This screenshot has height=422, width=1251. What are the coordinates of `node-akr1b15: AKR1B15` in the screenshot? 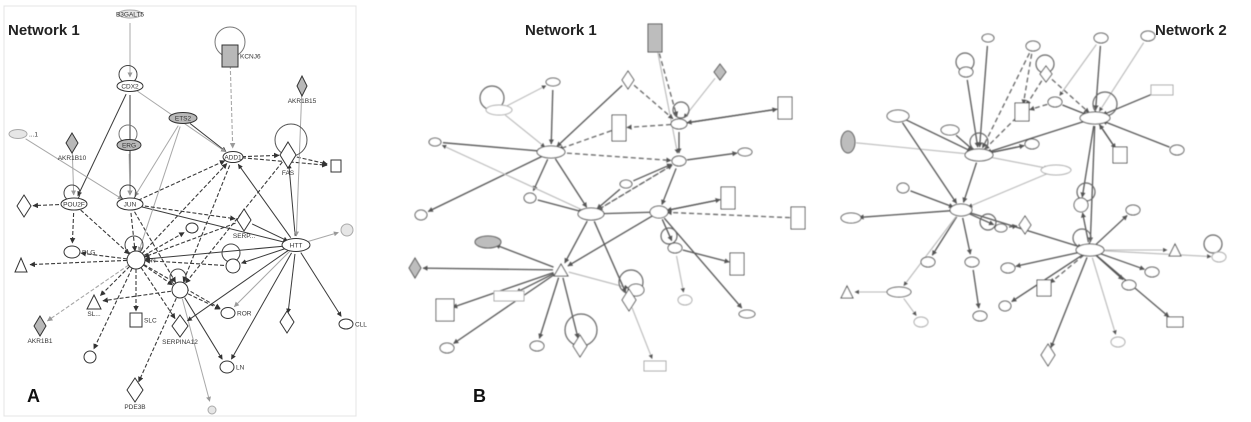 It's located at (302, 89).